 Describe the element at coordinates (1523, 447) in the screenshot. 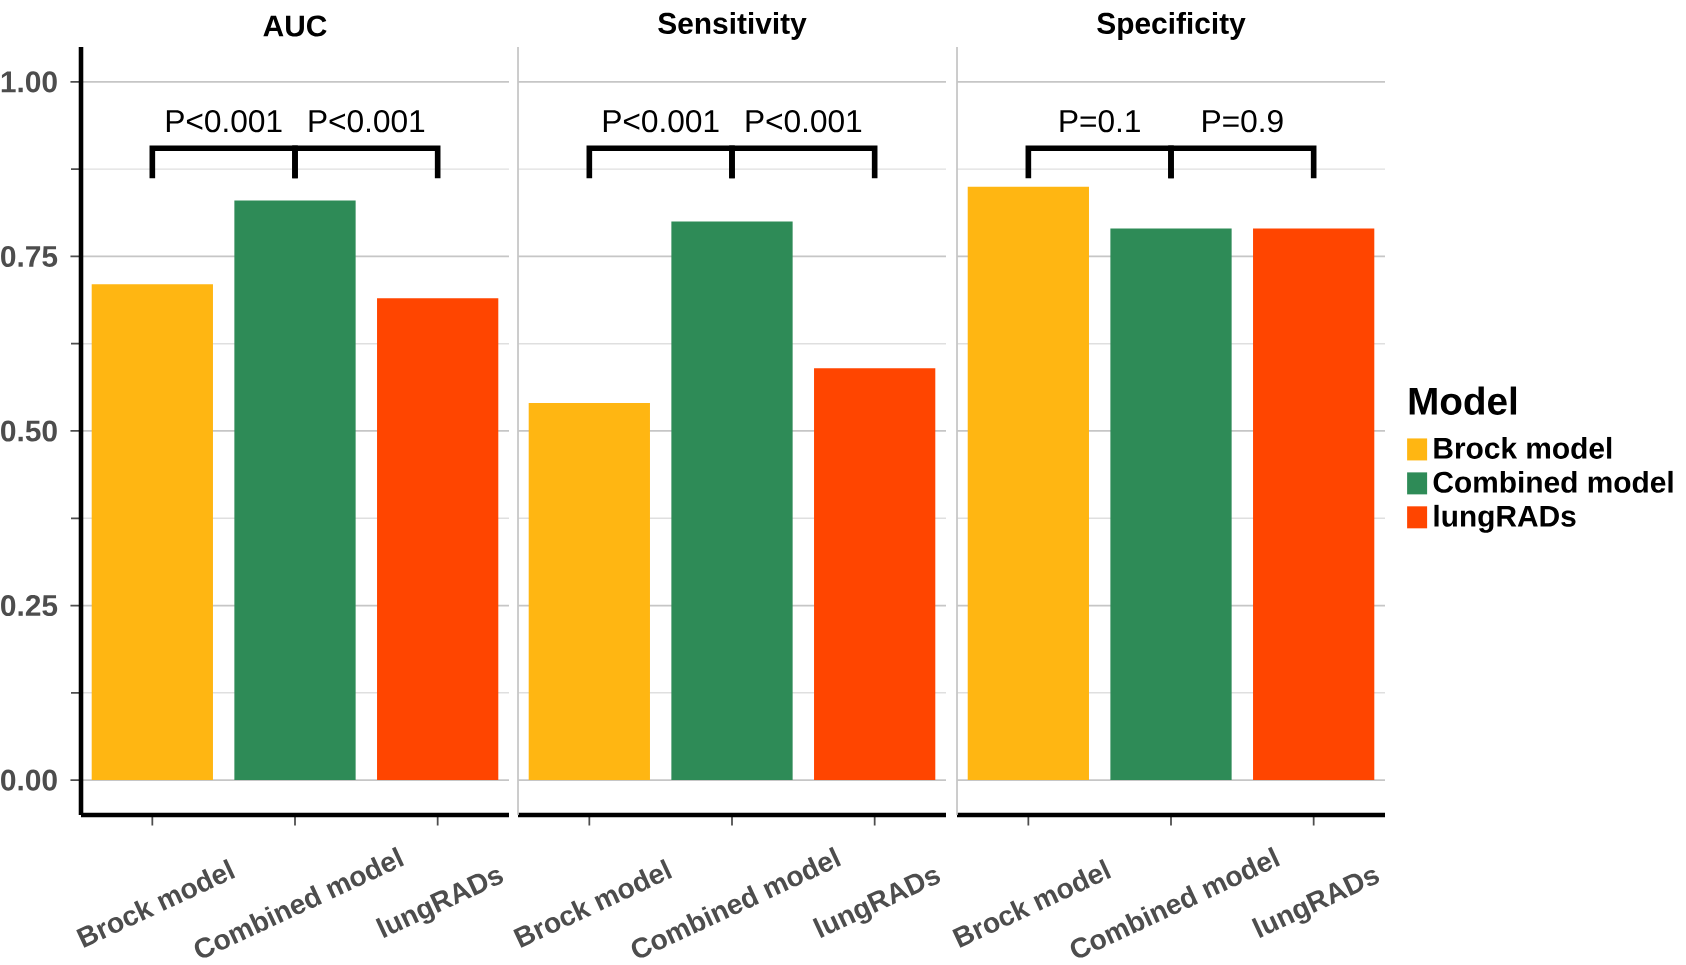

I see `legend-label: Brock model` at that location.